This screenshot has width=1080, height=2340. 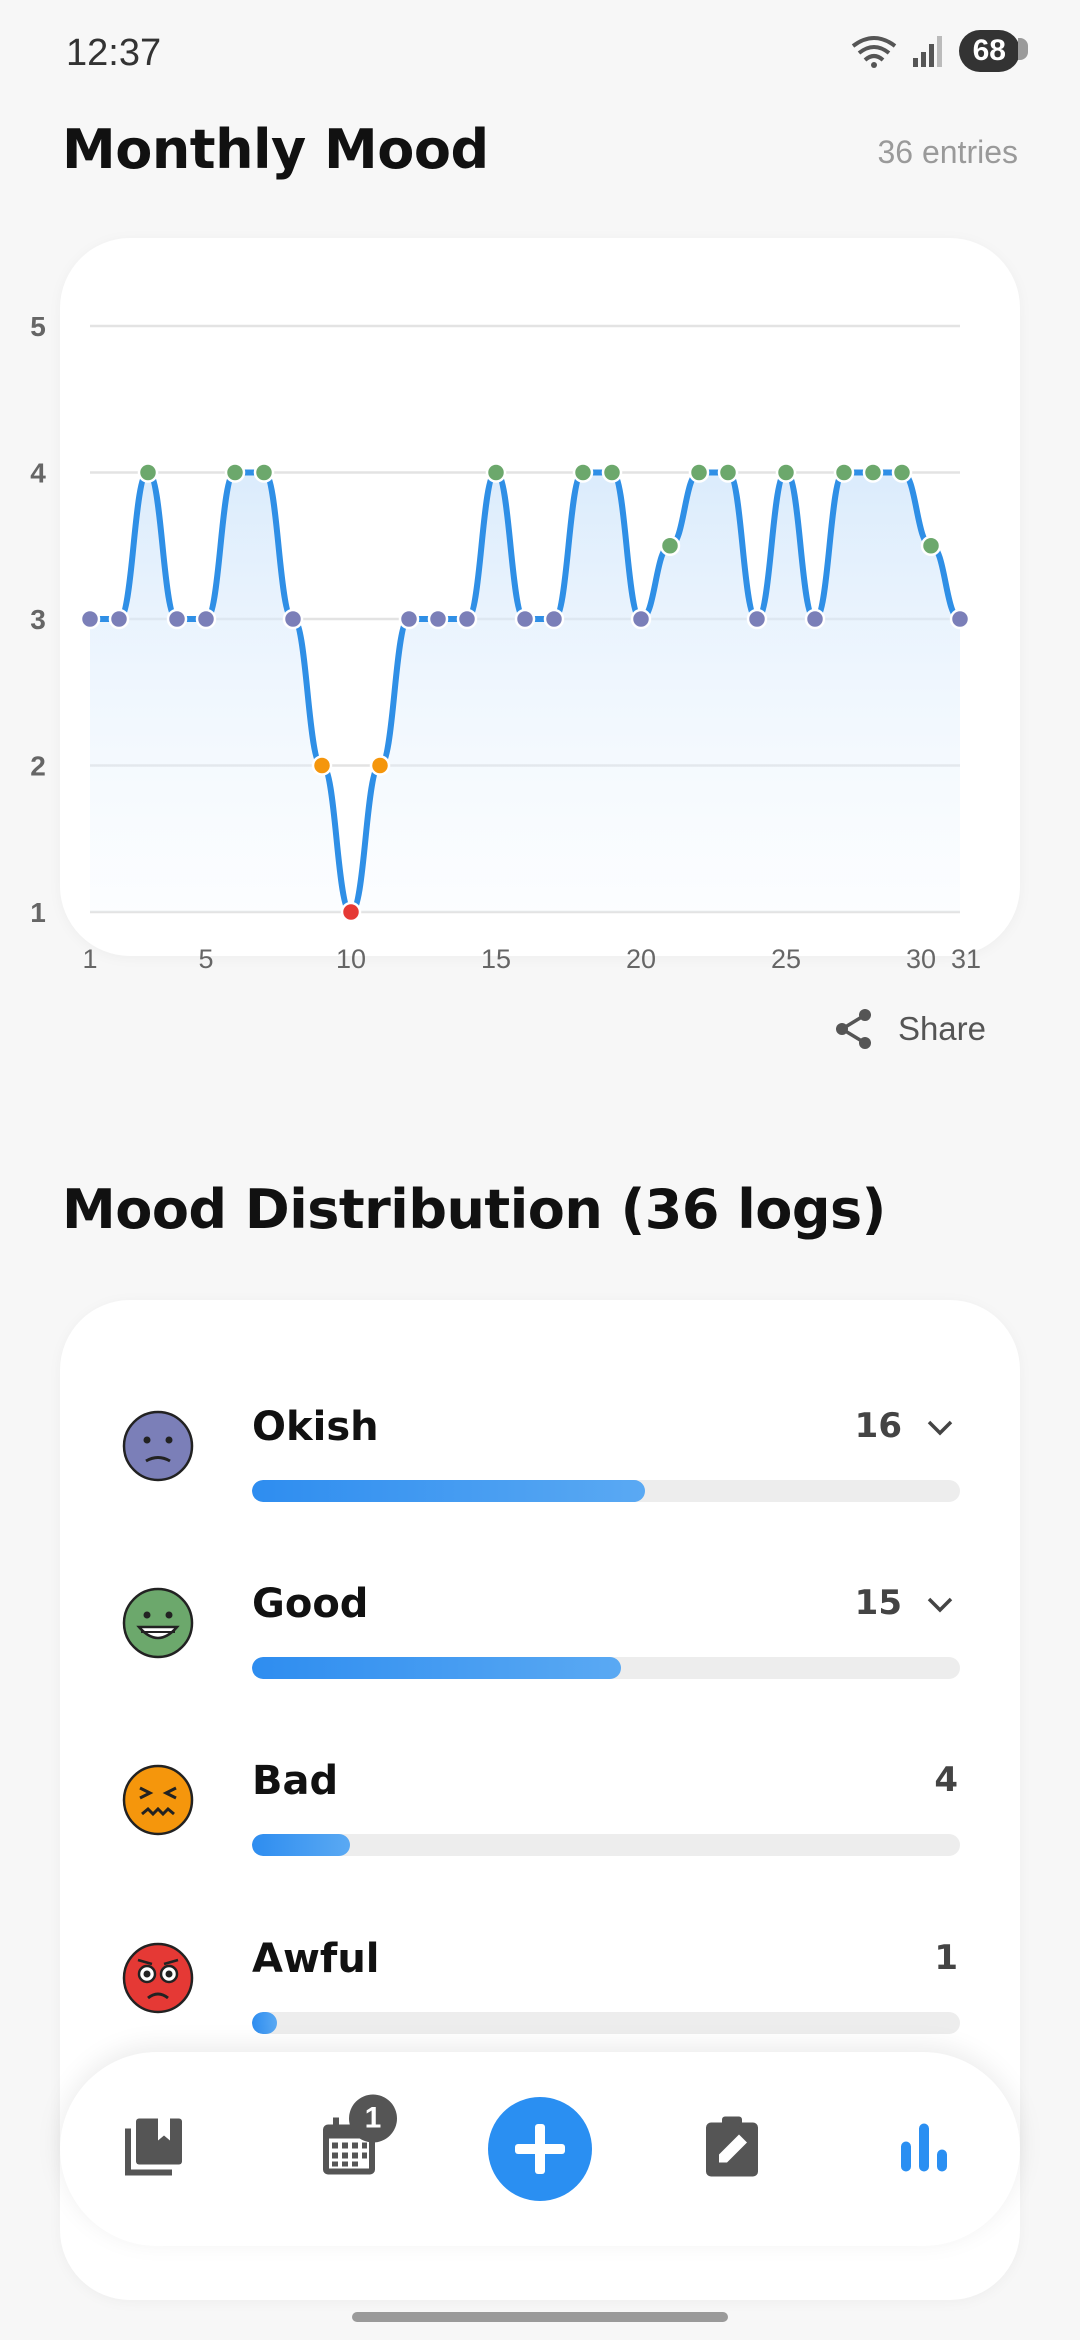 I want to click on mood-row-bad: Bad 4, so click(x=540, y=1833).